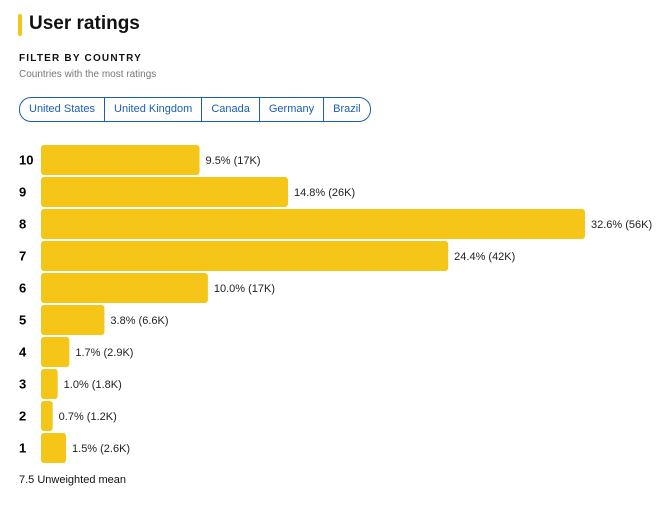 This screenshot has width=662, height=512. Describe the element at coordinates (101, 449) in the screenshot. I see `value-label: 1.5% (2.6K)` at that location.